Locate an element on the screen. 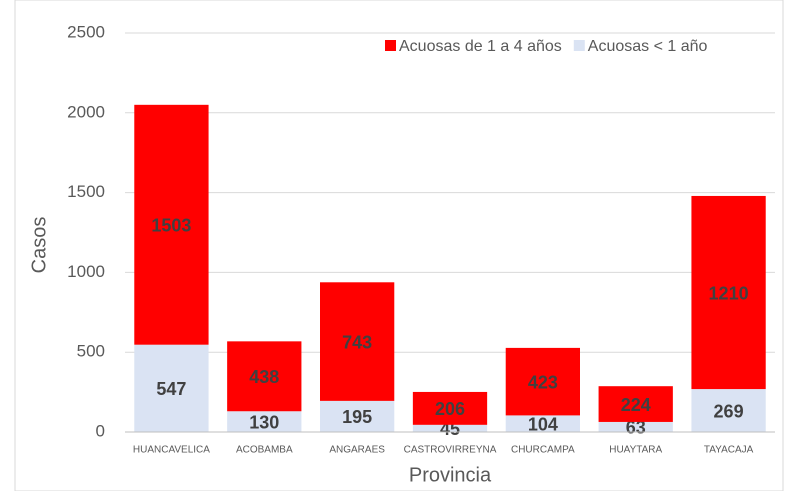 This screenshot has height=491, width=793. data-label: 195 is located at coordinates (357, 417).